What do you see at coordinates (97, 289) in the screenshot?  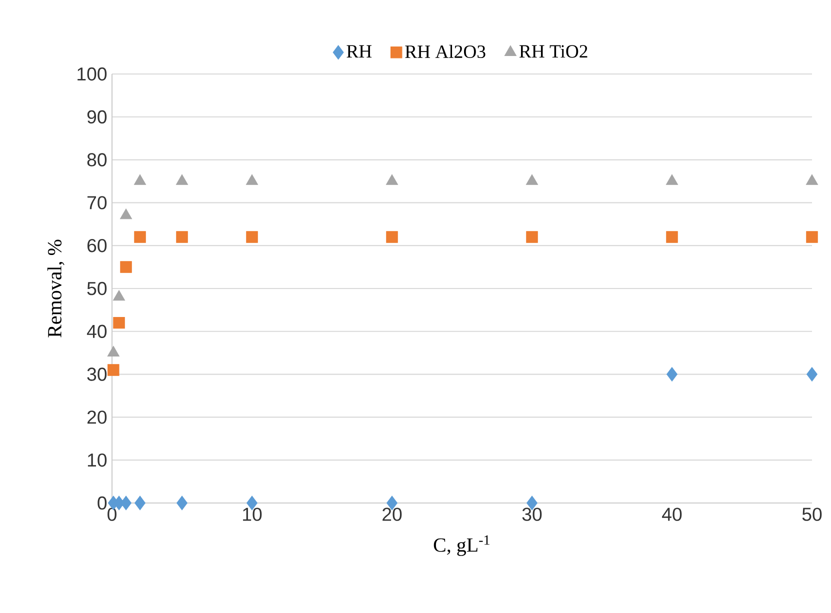 I see `y-tick-label: 50` at bounding box center [97, 289].